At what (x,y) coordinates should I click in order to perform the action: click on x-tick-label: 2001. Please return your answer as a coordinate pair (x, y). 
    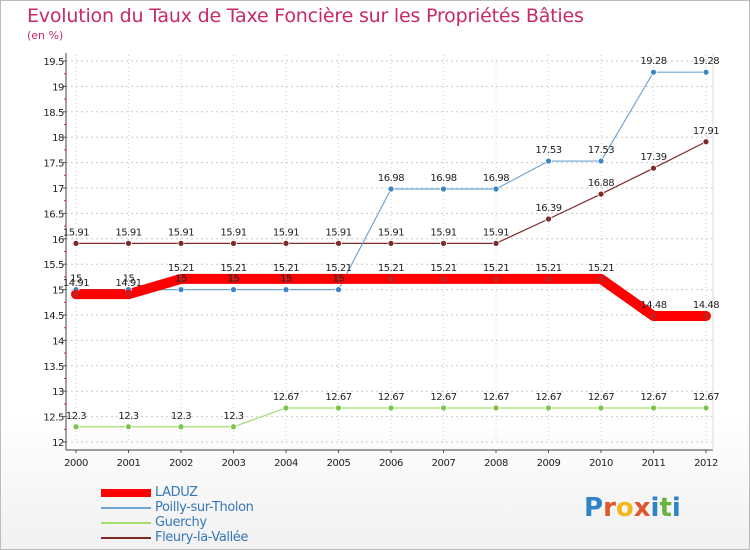
    Looking at the image, I should click on (129, 463).